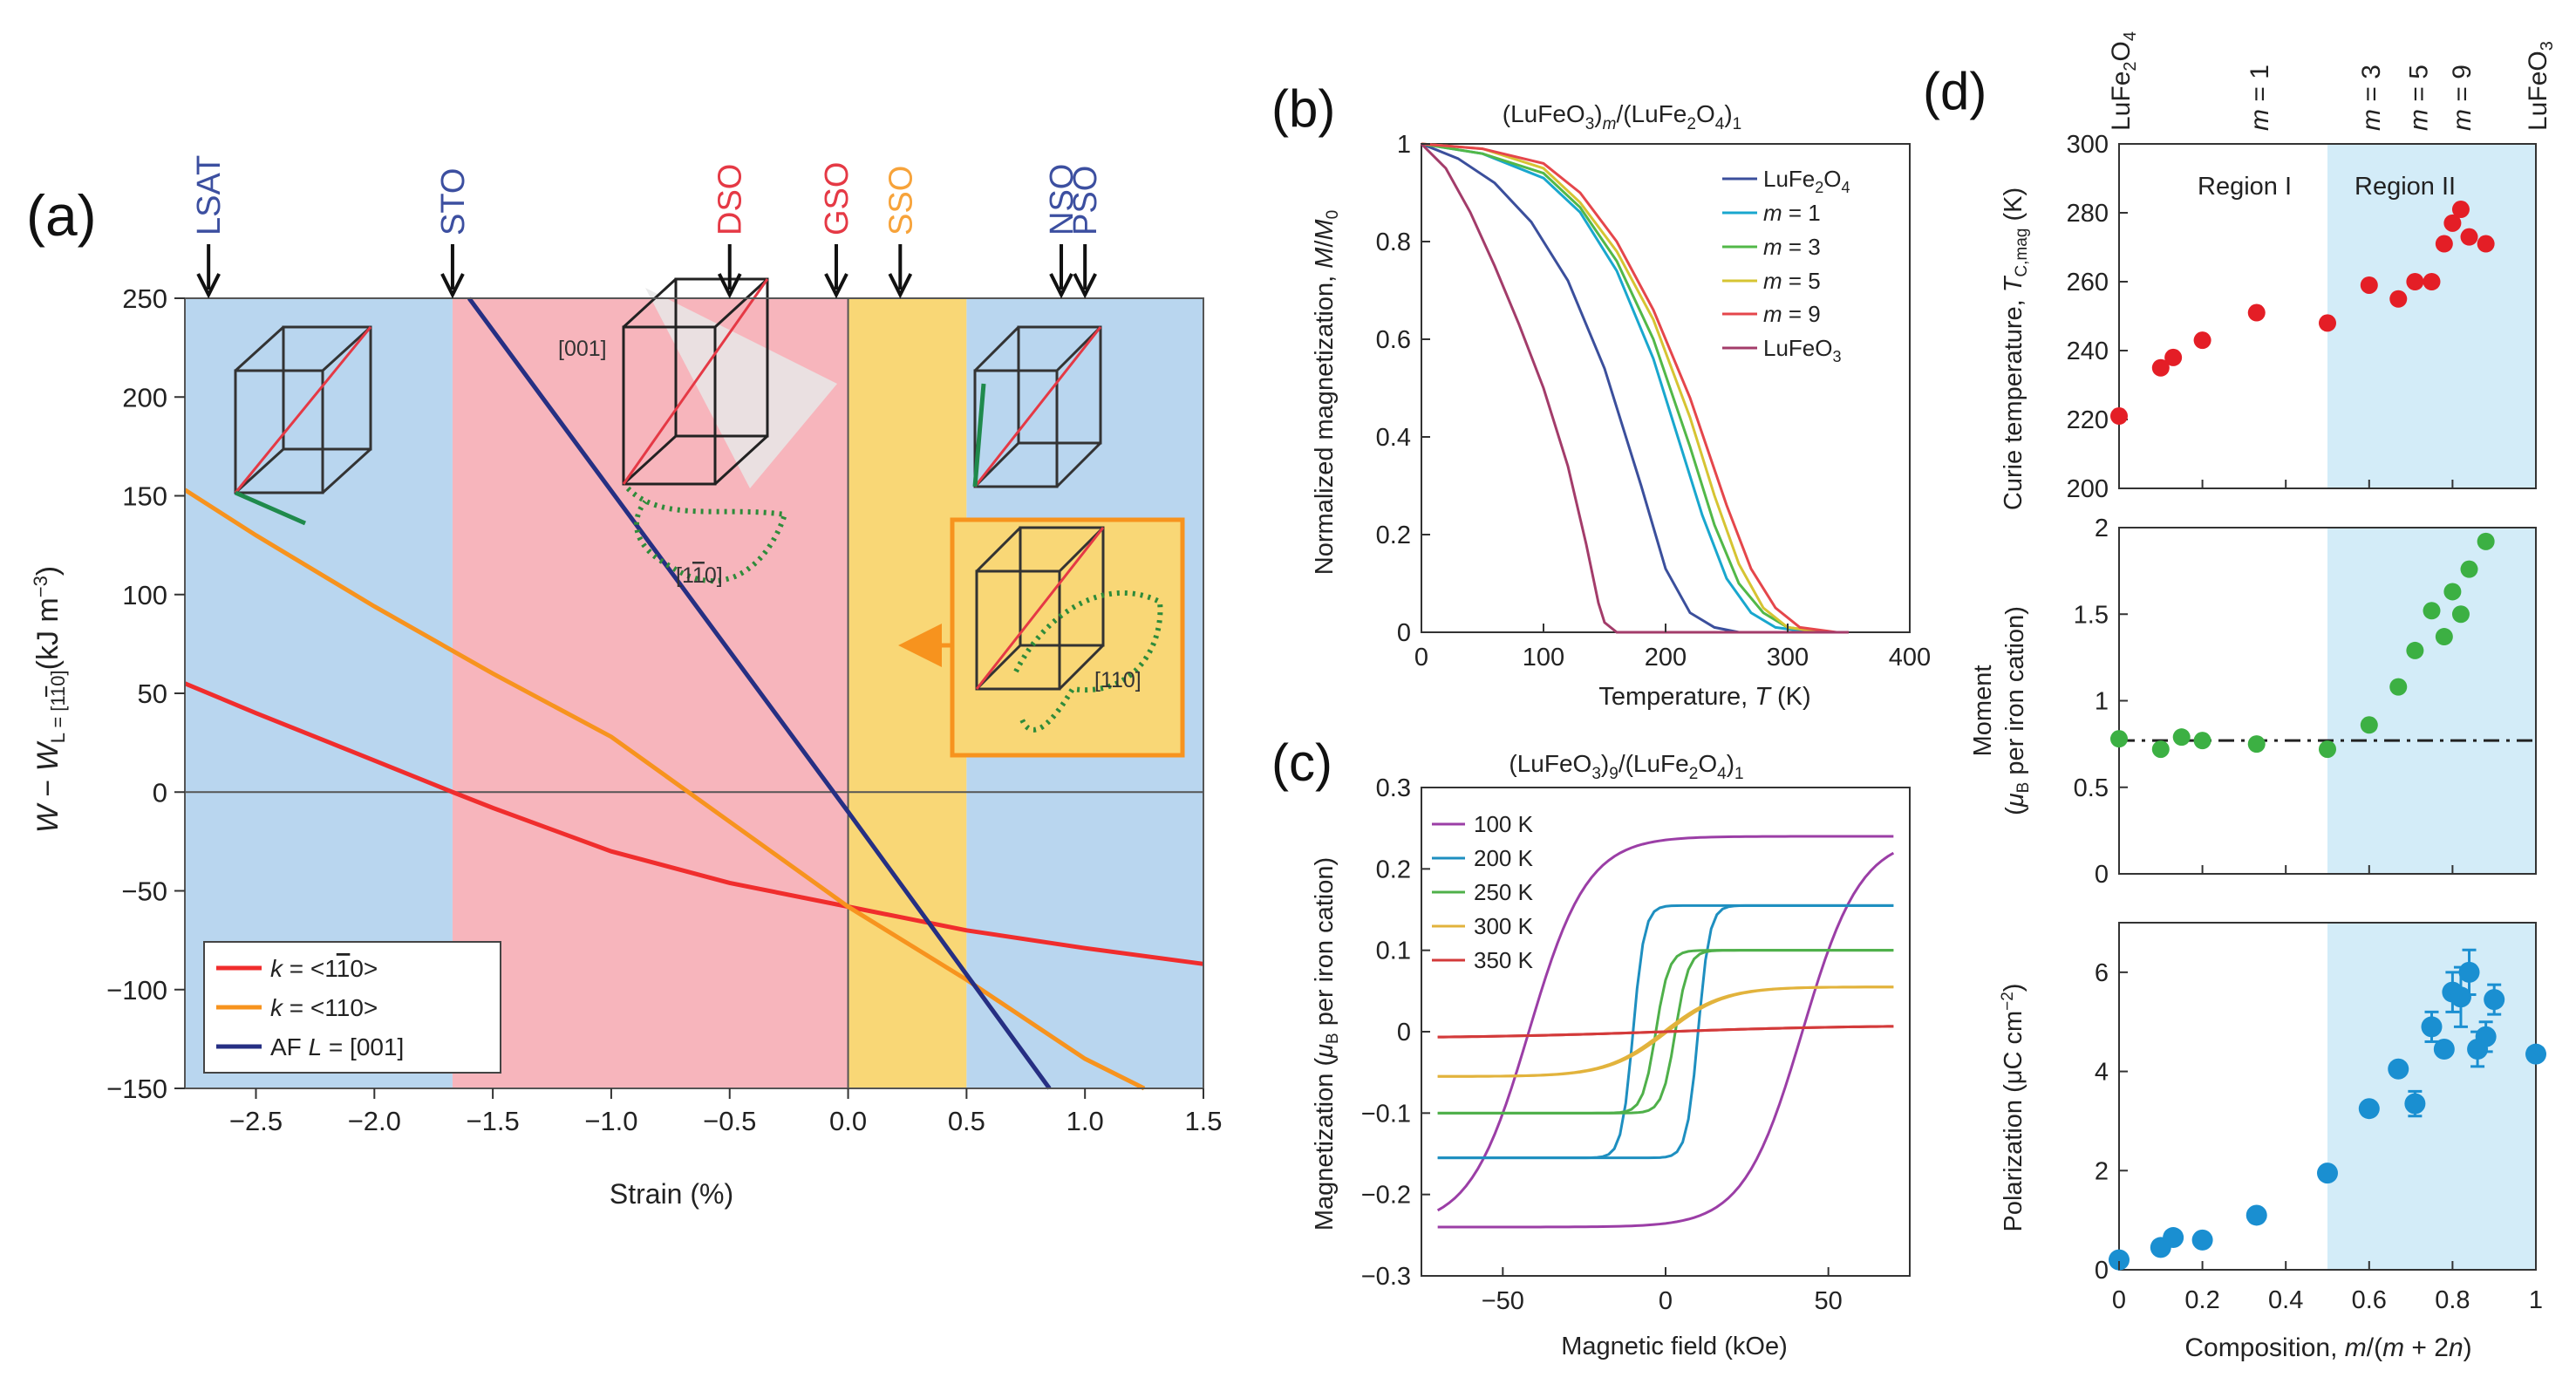 The width and height of the screenshot is (2576, 1391). What do you see at coordinates (1326, 1044) in the screenshot?
I see `panel-c-ylabel: Magnetization (μB per iron cation)` at bounding box center [1326, 1044].